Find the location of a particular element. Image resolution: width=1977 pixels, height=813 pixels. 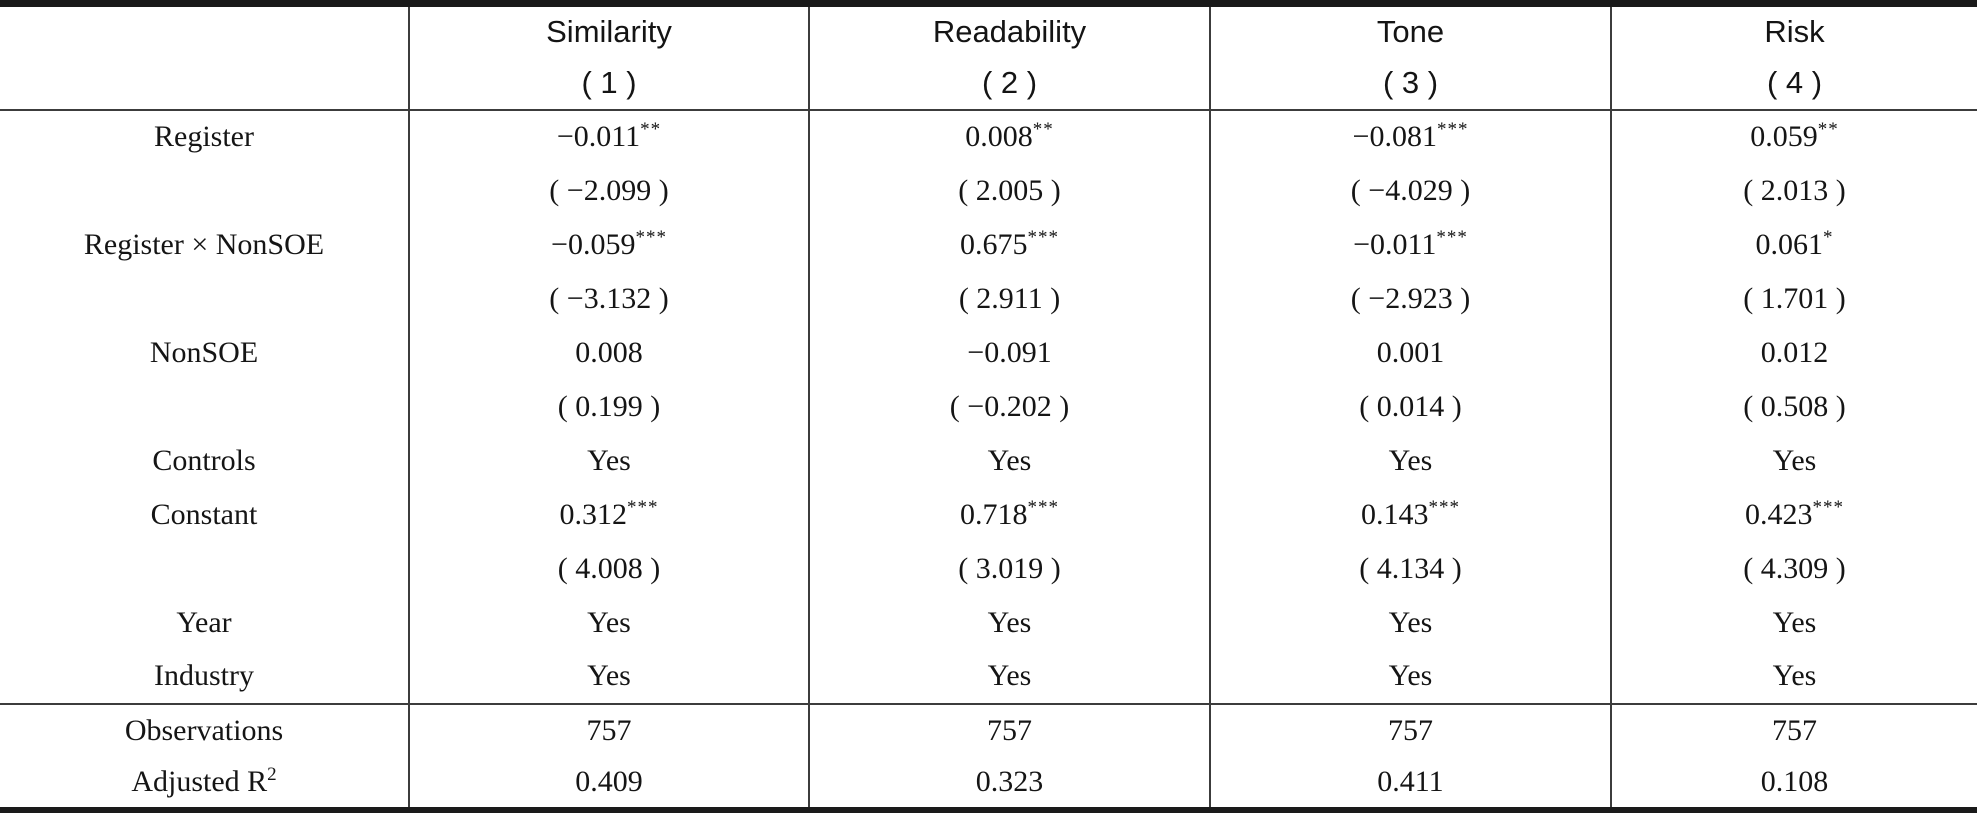

row-label: Constant is located at coordinates (204, 514).